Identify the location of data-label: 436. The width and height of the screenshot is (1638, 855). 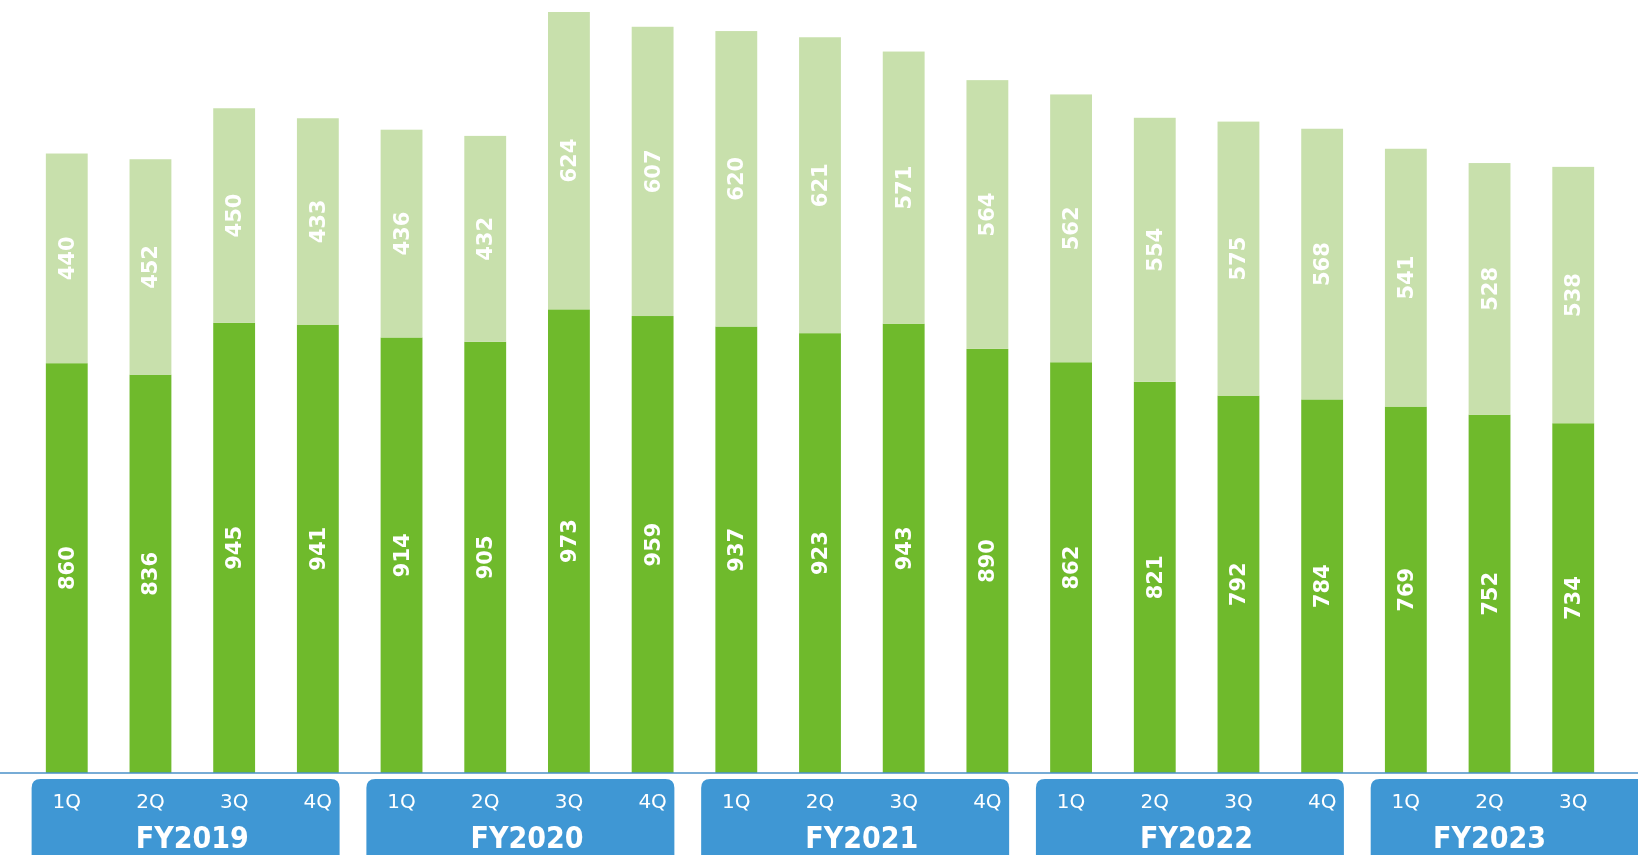
(401, 233).